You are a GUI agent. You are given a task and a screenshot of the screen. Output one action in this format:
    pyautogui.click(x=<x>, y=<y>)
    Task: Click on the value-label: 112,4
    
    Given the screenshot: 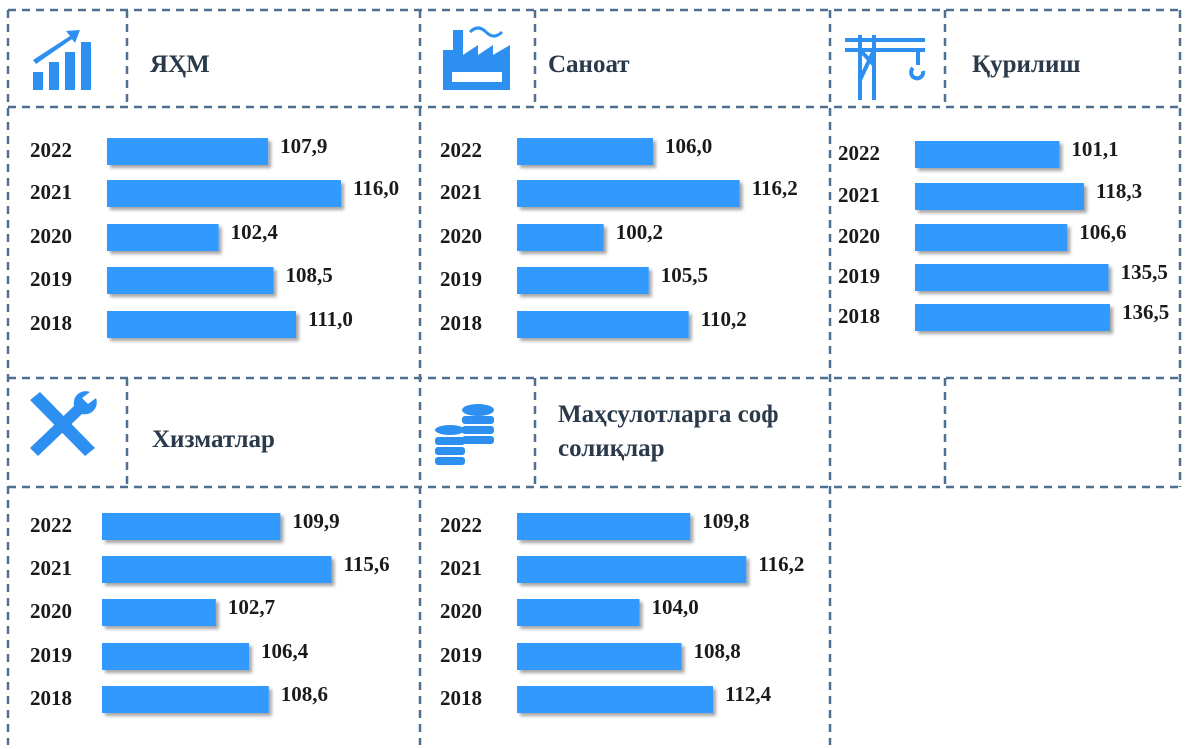 What is the action you would take?
    pyautogui.click(x=748, y=694)
    